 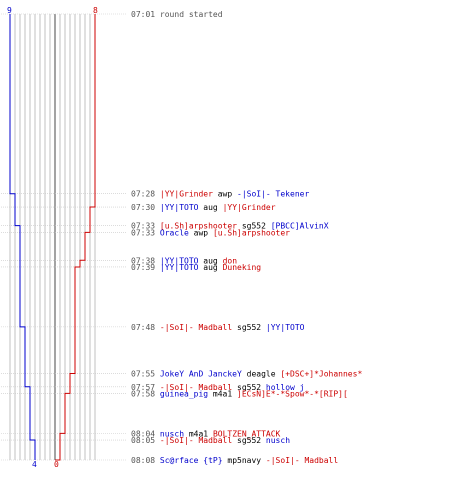 What do you see at coordinates (143, 433) in the screenshot?
I see `event-time: 08:04` at bounding box center [143, 433].